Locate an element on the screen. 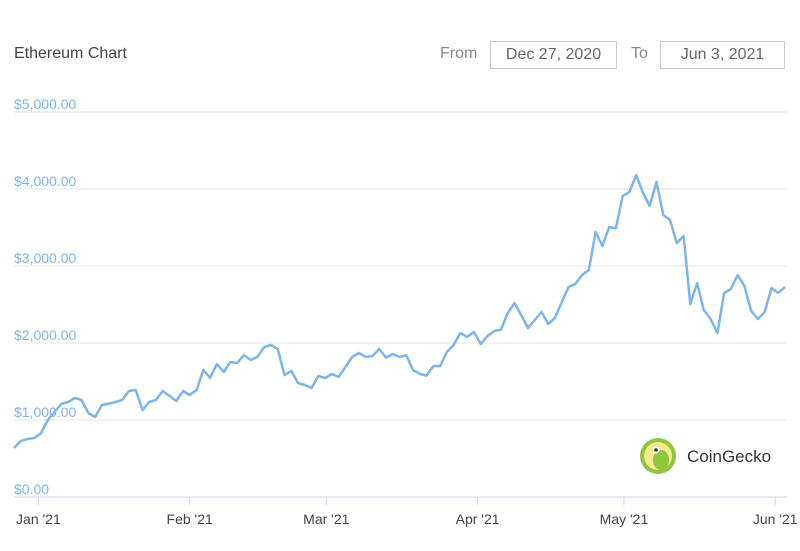 The height and width of the screenshot is (551, 800). from-label: From is located at coordinates (459, 53).